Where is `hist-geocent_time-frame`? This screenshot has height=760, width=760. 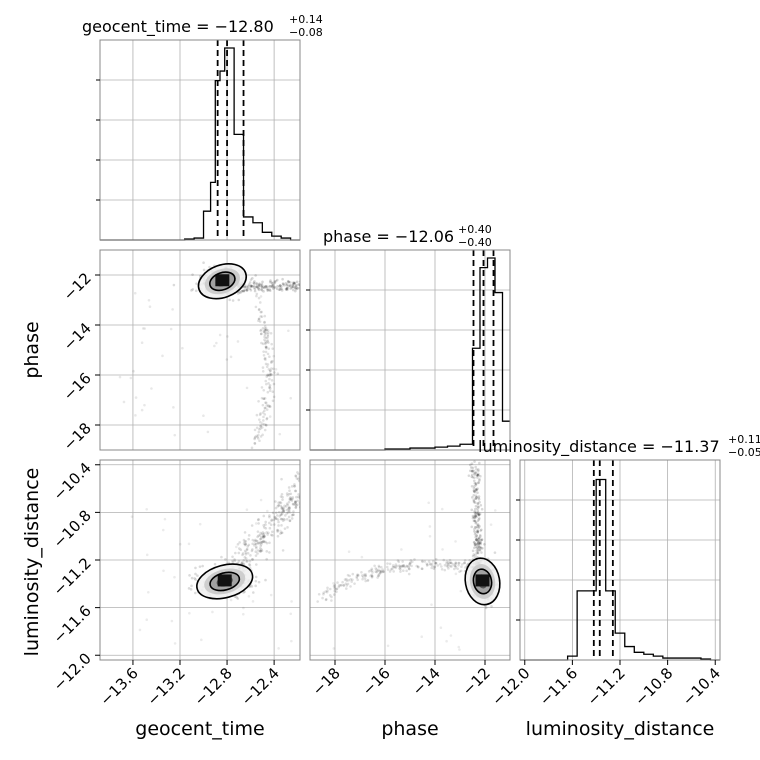 hist-geocent_time-frame is located at coordinates (200, 140).